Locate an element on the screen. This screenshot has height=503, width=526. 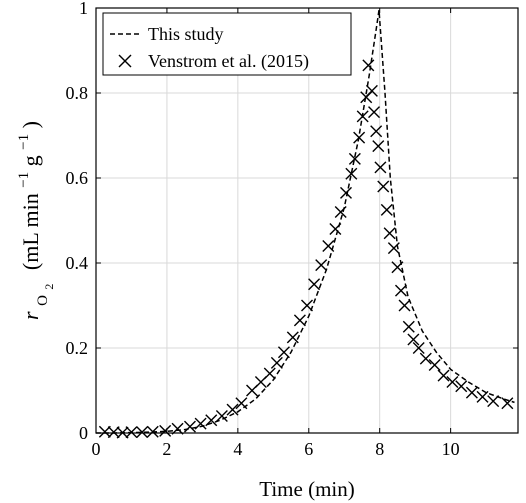
legend-x-marker-icon is located at coordinates (125, 61).